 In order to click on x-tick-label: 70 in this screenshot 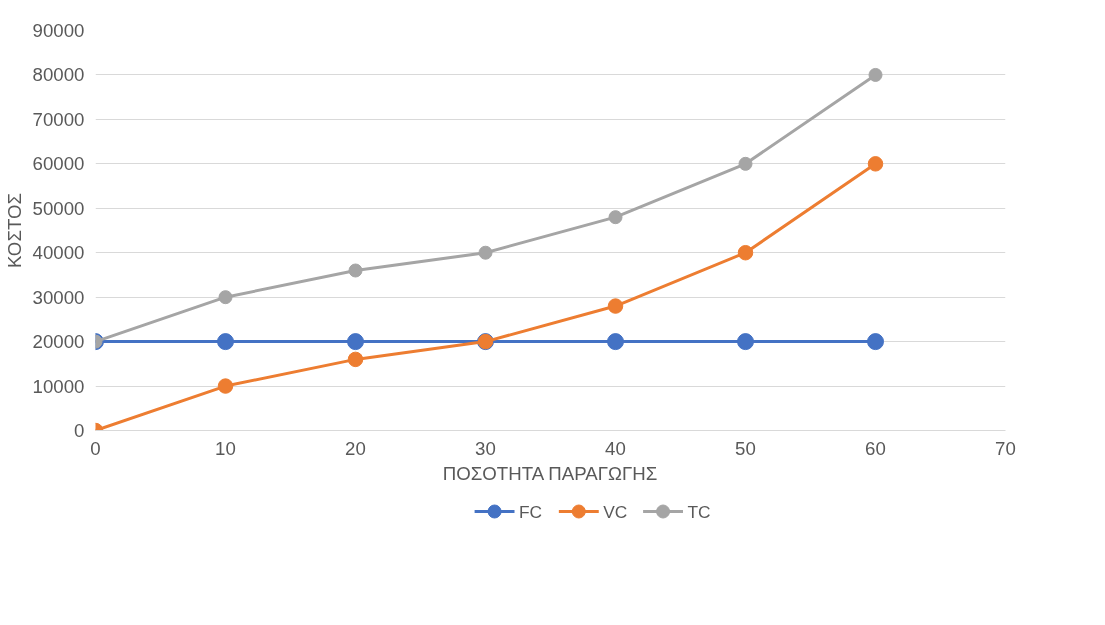, I will do `click(1005, 448)`.